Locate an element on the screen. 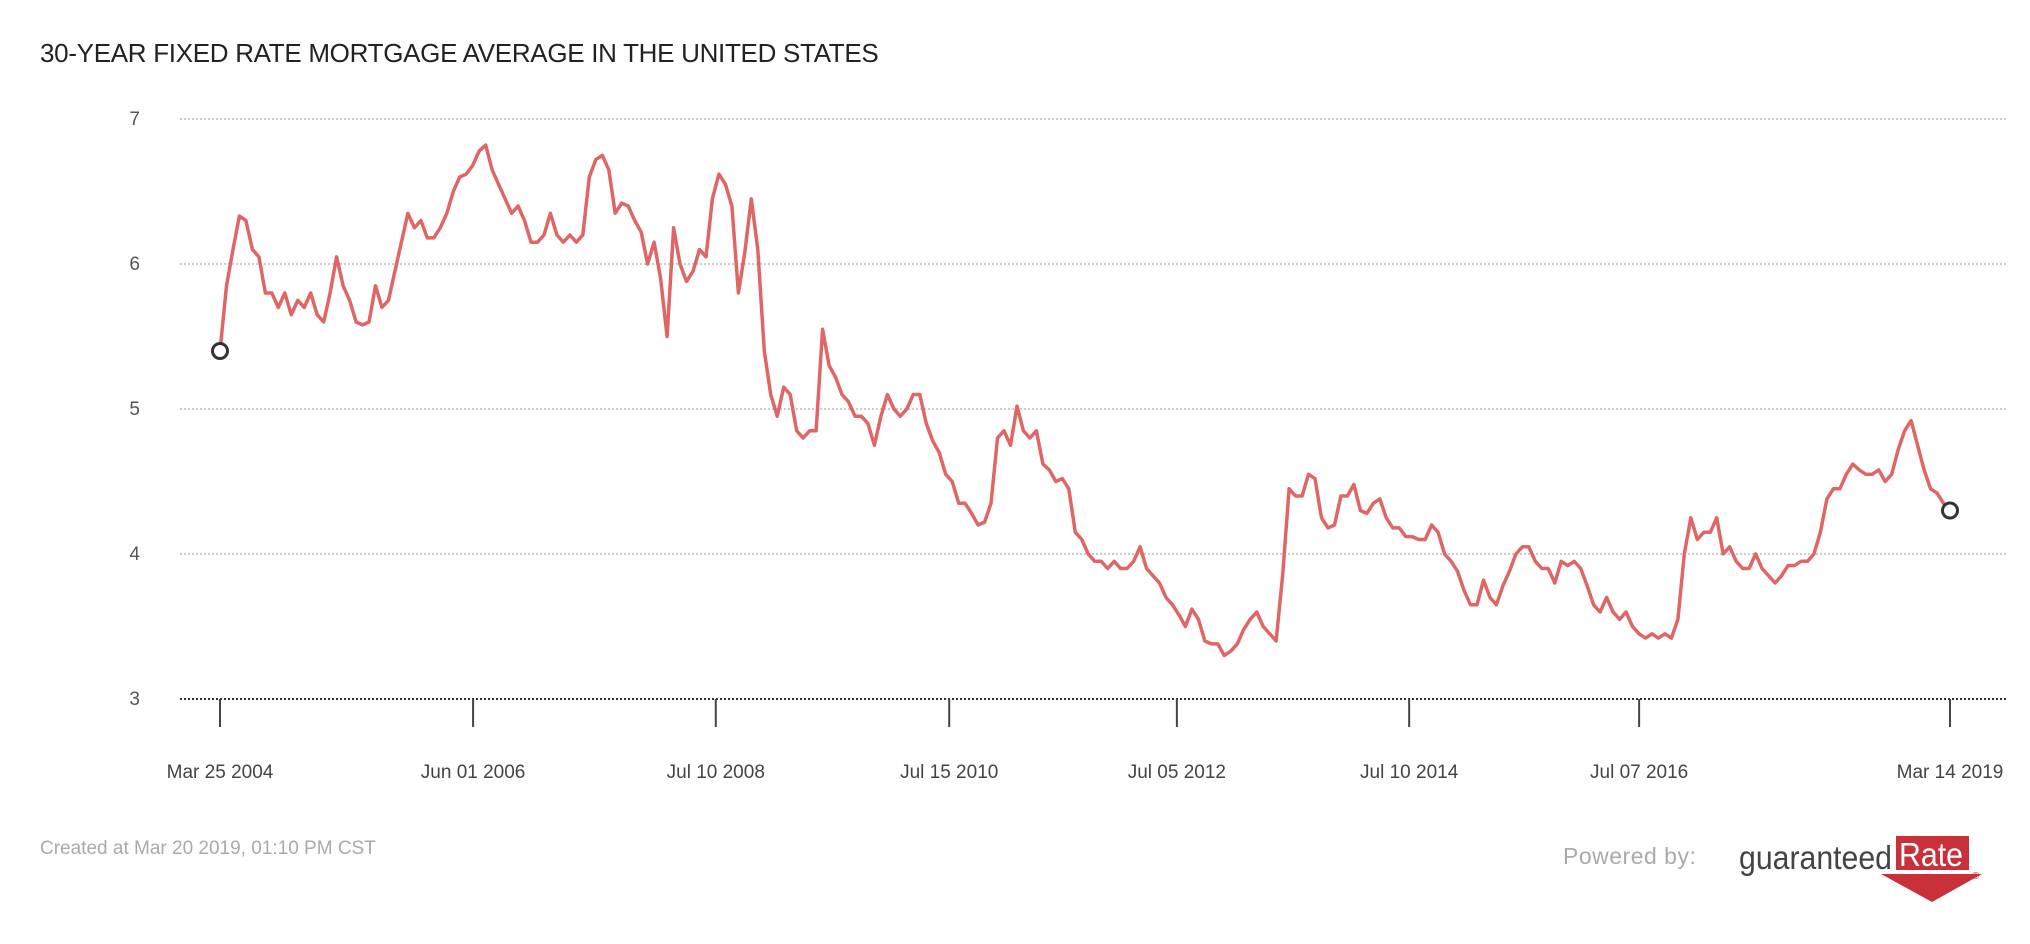 The image size is (2030, 944). end-marker is located at coordinates (1950, 510).